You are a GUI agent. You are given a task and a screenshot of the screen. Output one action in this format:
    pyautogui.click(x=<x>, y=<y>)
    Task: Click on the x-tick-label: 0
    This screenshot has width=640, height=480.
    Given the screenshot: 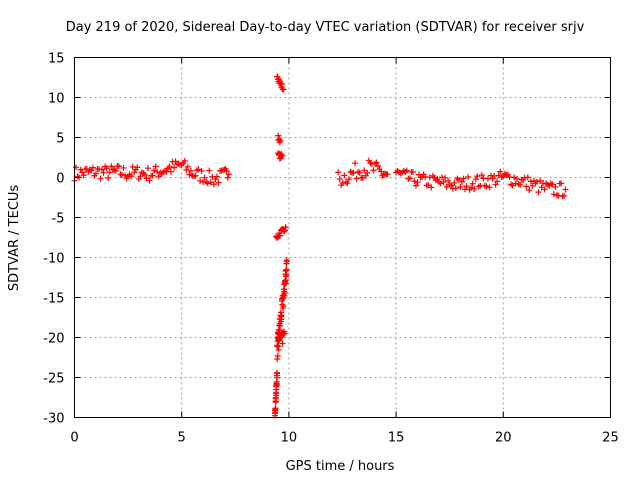 What is the action you would take?
    pyautogui.click(x=74, y=438)
    